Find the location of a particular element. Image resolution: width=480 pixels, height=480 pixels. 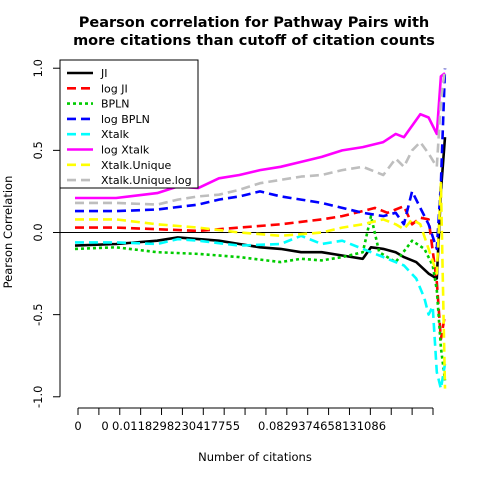

legend-label: log BPLN is located at coordinates (125, 119).